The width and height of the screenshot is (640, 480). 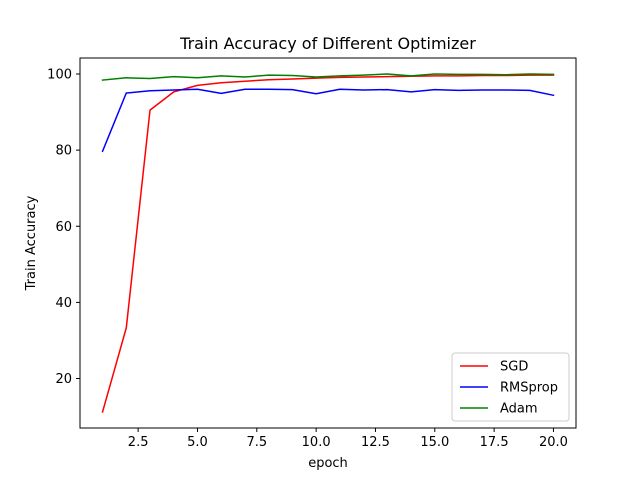 I want to click on legend-label-adam: Adam, so click(x=519, y=409).